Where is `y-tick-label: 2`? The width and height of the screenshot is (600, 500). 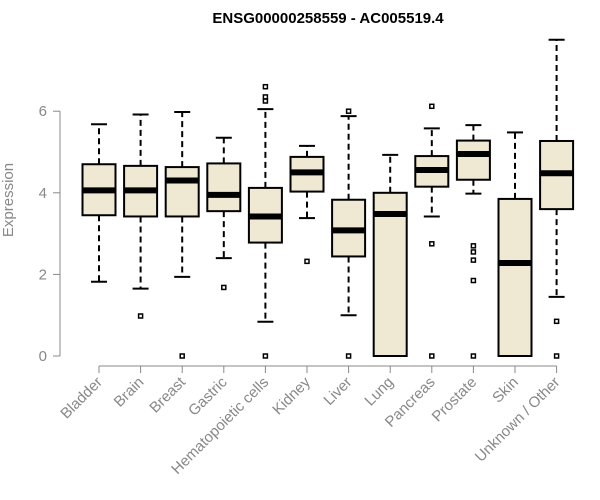
y-tick-label: 2 is located at coordinates (43, 274).